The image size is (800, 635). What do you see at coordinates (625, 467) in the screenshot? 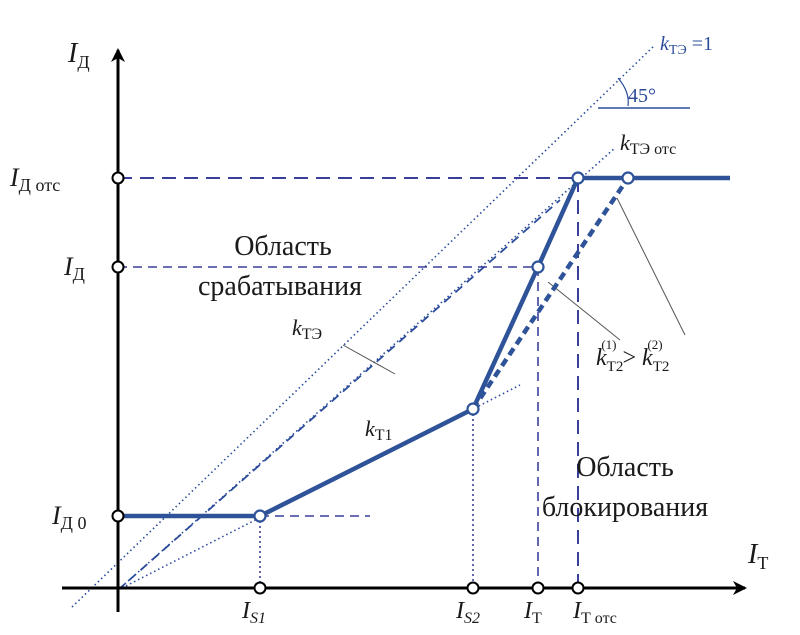
I see `region-block-line1: Область` at bounding box center [625, 467].